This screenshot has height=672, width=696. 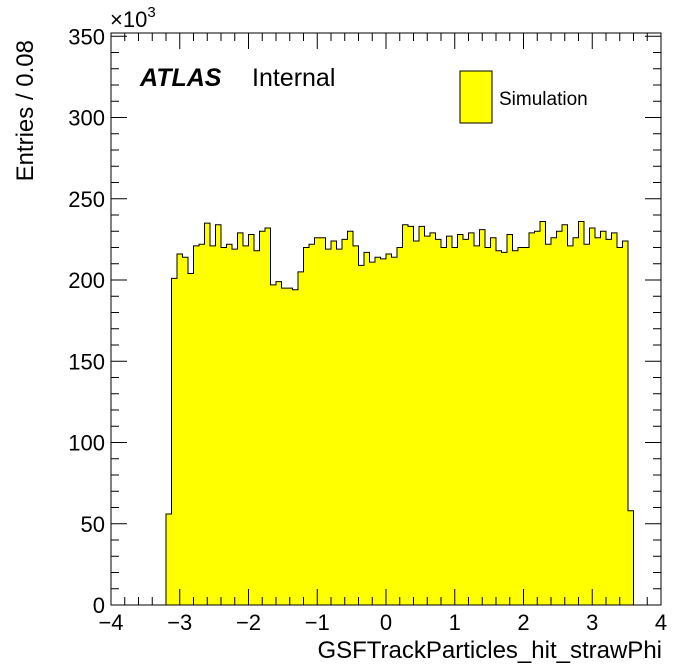 What do you see at coordinates (86, 280) in the screenshot?
I see `y-tick-label: 200` at bounding box center [86, 280].